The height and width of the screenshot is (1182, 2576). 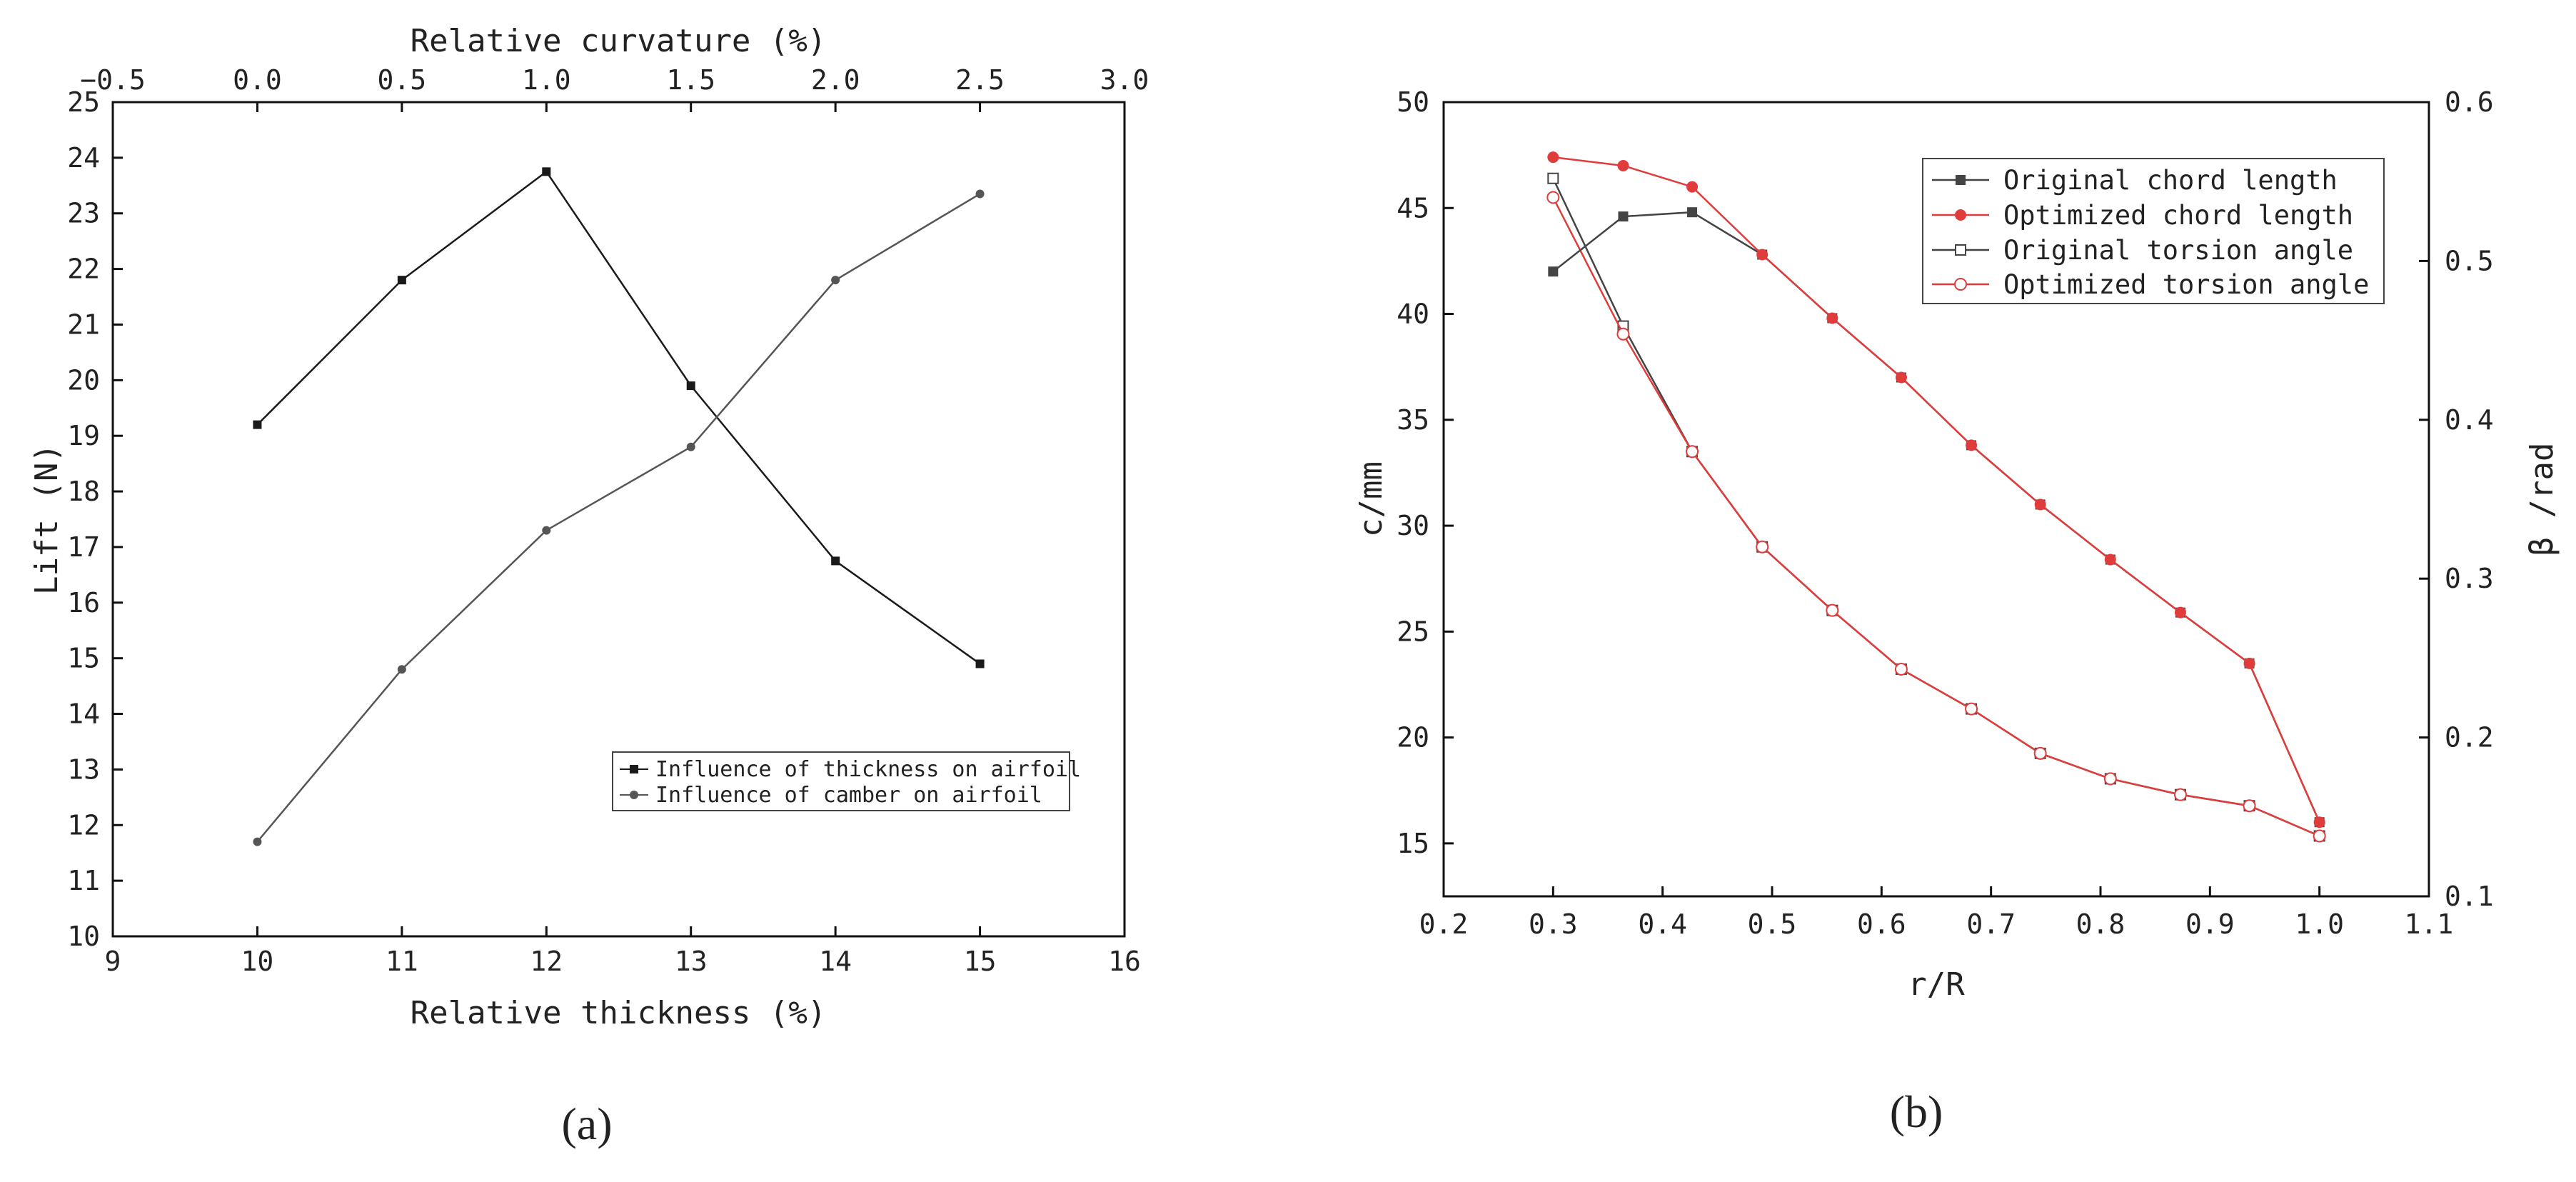 I want to click on y-tick-label: 19, so click(x=83, y=436).